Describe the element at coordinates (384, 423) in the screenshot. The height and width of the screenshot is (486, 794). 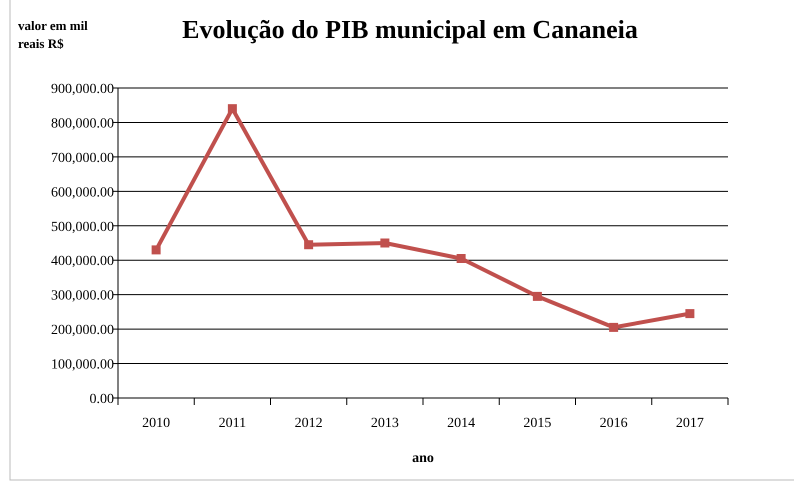
I see `x-tick-label: 2013` at that location.